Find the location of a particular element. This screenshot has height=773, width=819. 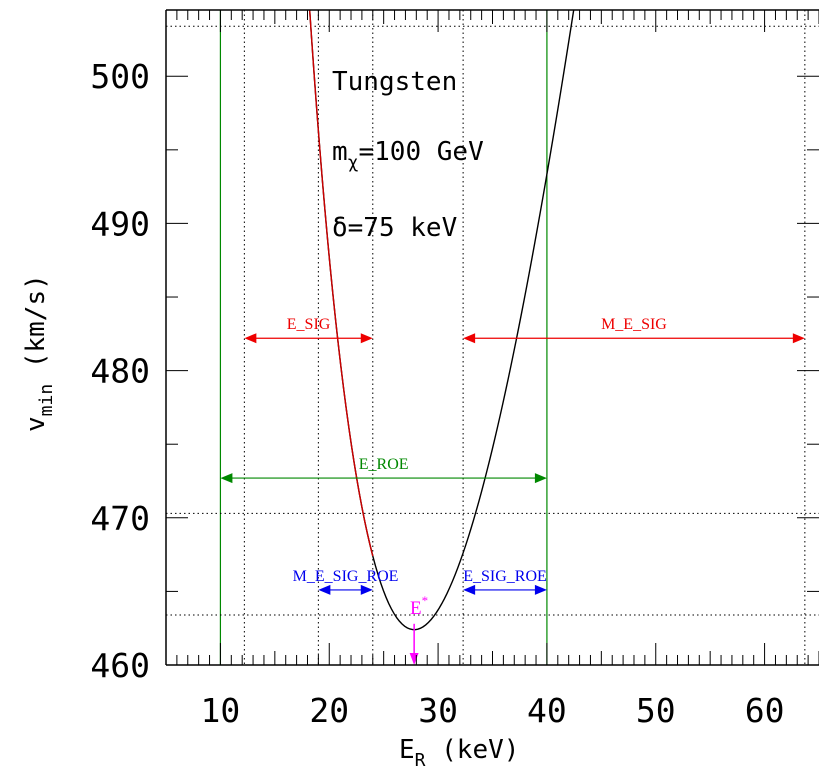

range-label: M_E_SIG_ROE is located at coordinates (346, 576).